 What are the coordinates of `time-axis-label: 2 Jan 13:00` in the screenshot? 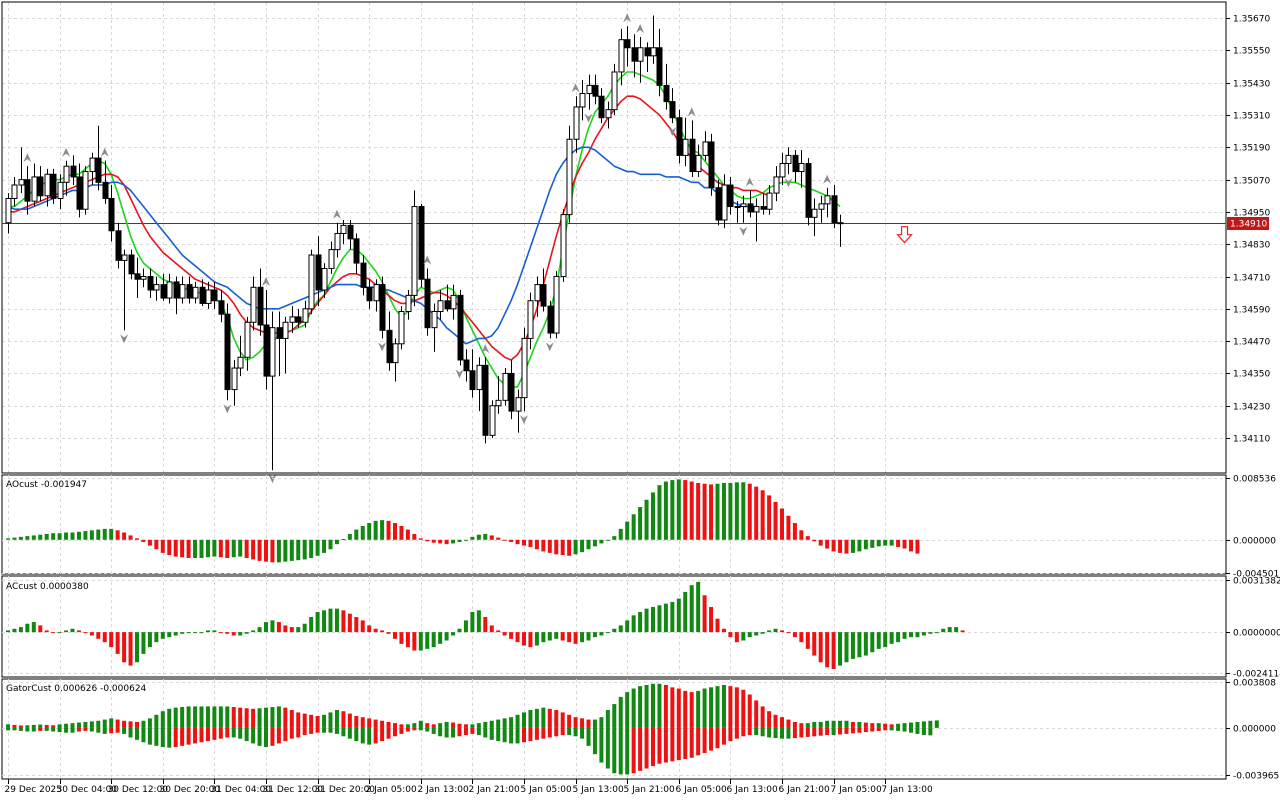 It's located at (444, 790).